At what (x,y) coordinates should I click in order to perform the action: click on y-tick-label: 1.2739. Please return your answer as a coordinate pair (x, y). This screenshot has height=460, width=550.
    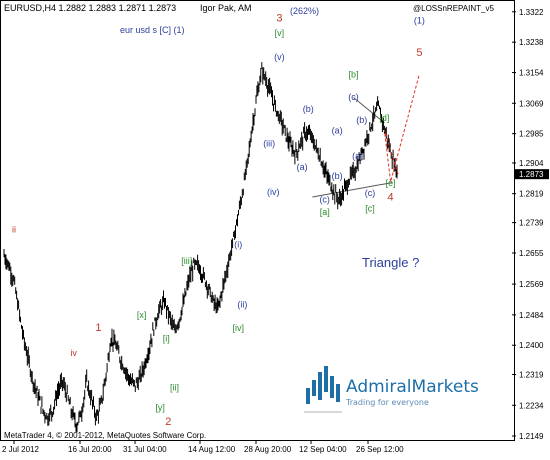
    Looking at the image, I should click on (531, 223).